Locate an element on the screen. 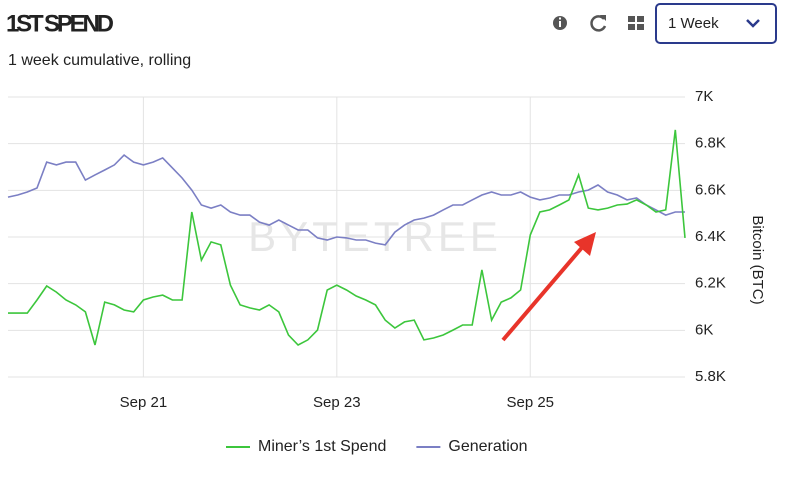 This screenshot has width=792, height=477. refresh-icon is located at coordinates (598, 23).